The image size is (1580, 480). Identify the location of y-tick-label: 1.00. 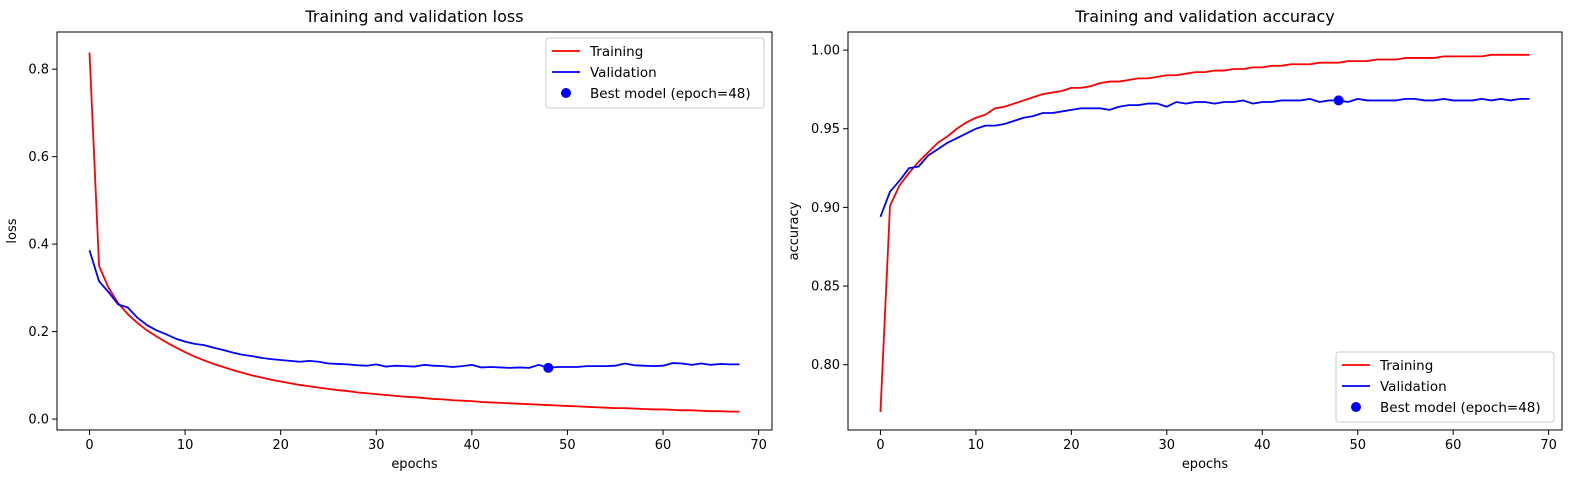
(825, 51).